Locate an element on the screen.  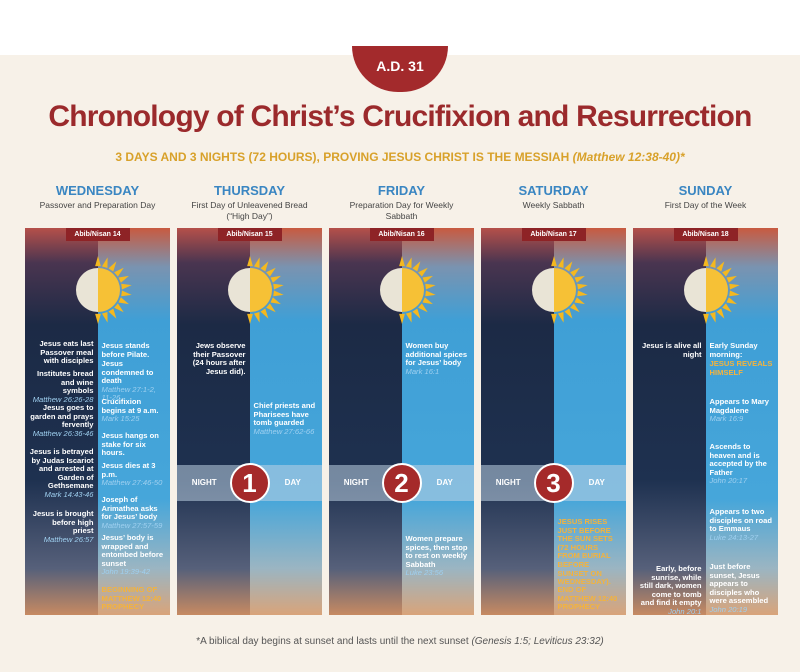
event-ref: John 20:1 is located at coordinates (685, 611).